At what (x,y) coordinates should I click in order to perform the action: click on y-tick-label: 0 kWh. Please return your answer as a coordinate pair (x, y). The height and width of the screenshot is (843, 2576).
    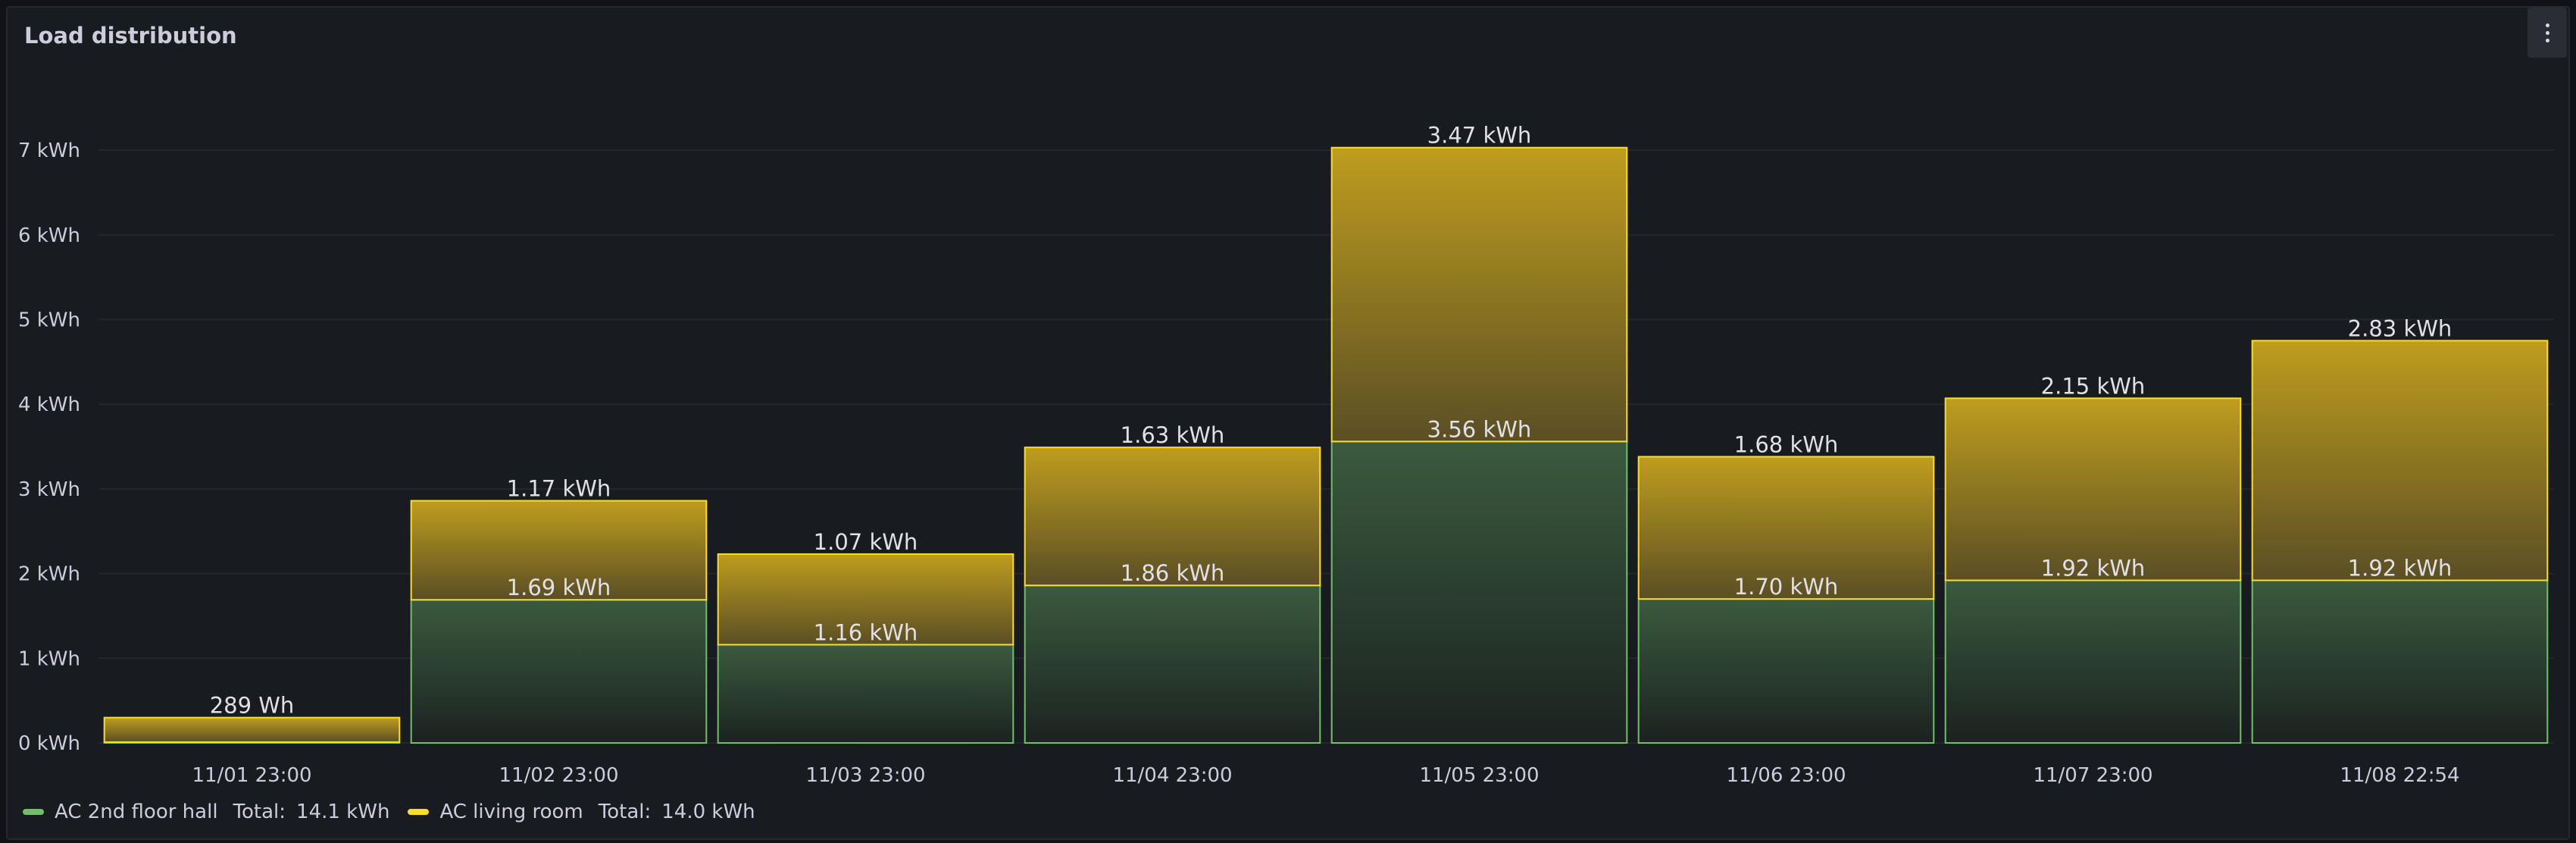
    Looking at the image, I should click on (49, 743).